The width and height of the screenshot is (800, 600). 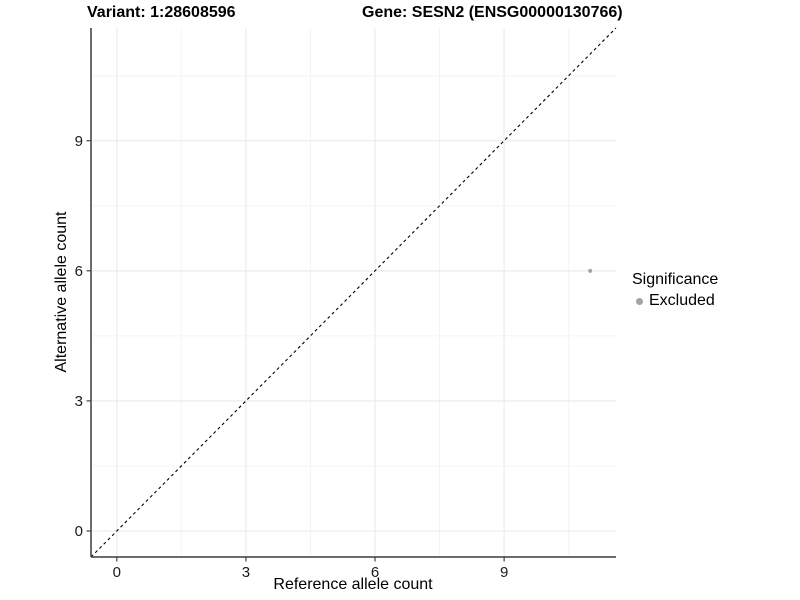 What do you see at coordinates (79, 531) in the screenshot?
I see `y-tick-label: 0` at bounding box center [79, 531].